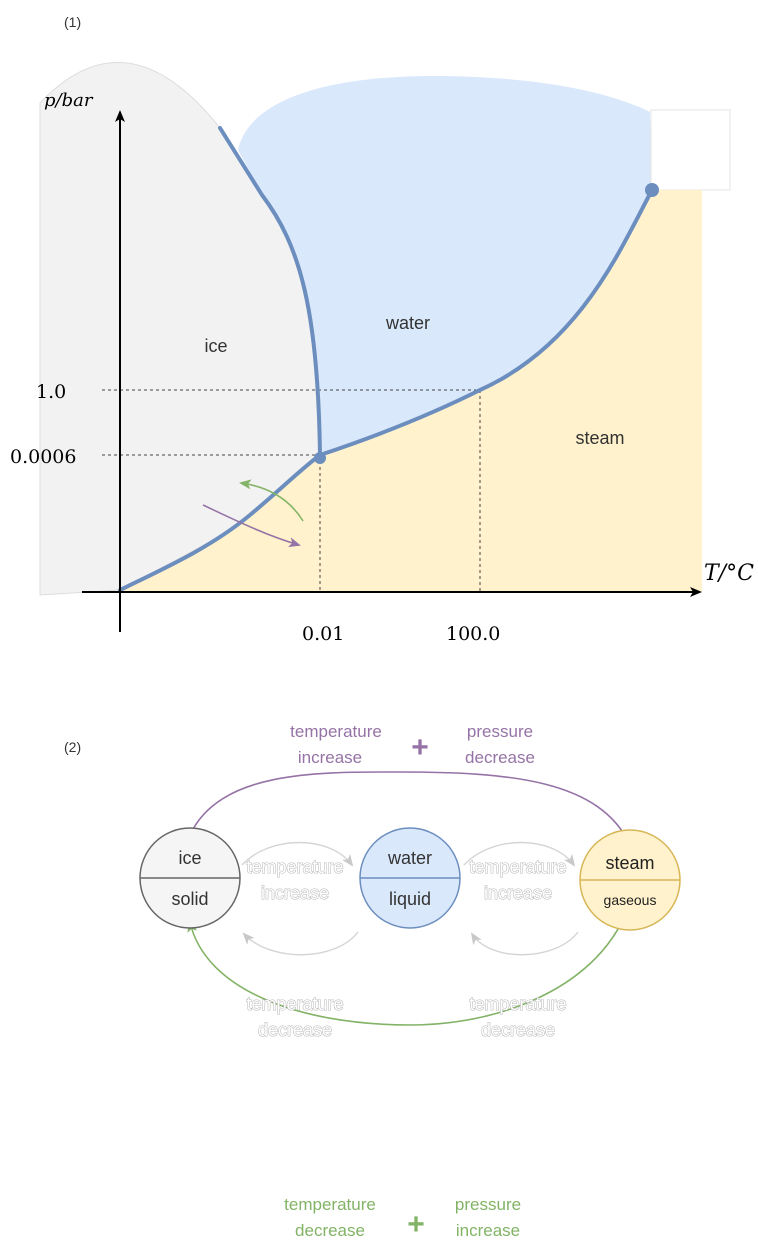  I want to click on state-water-phase: liquid, so click(410, 899).